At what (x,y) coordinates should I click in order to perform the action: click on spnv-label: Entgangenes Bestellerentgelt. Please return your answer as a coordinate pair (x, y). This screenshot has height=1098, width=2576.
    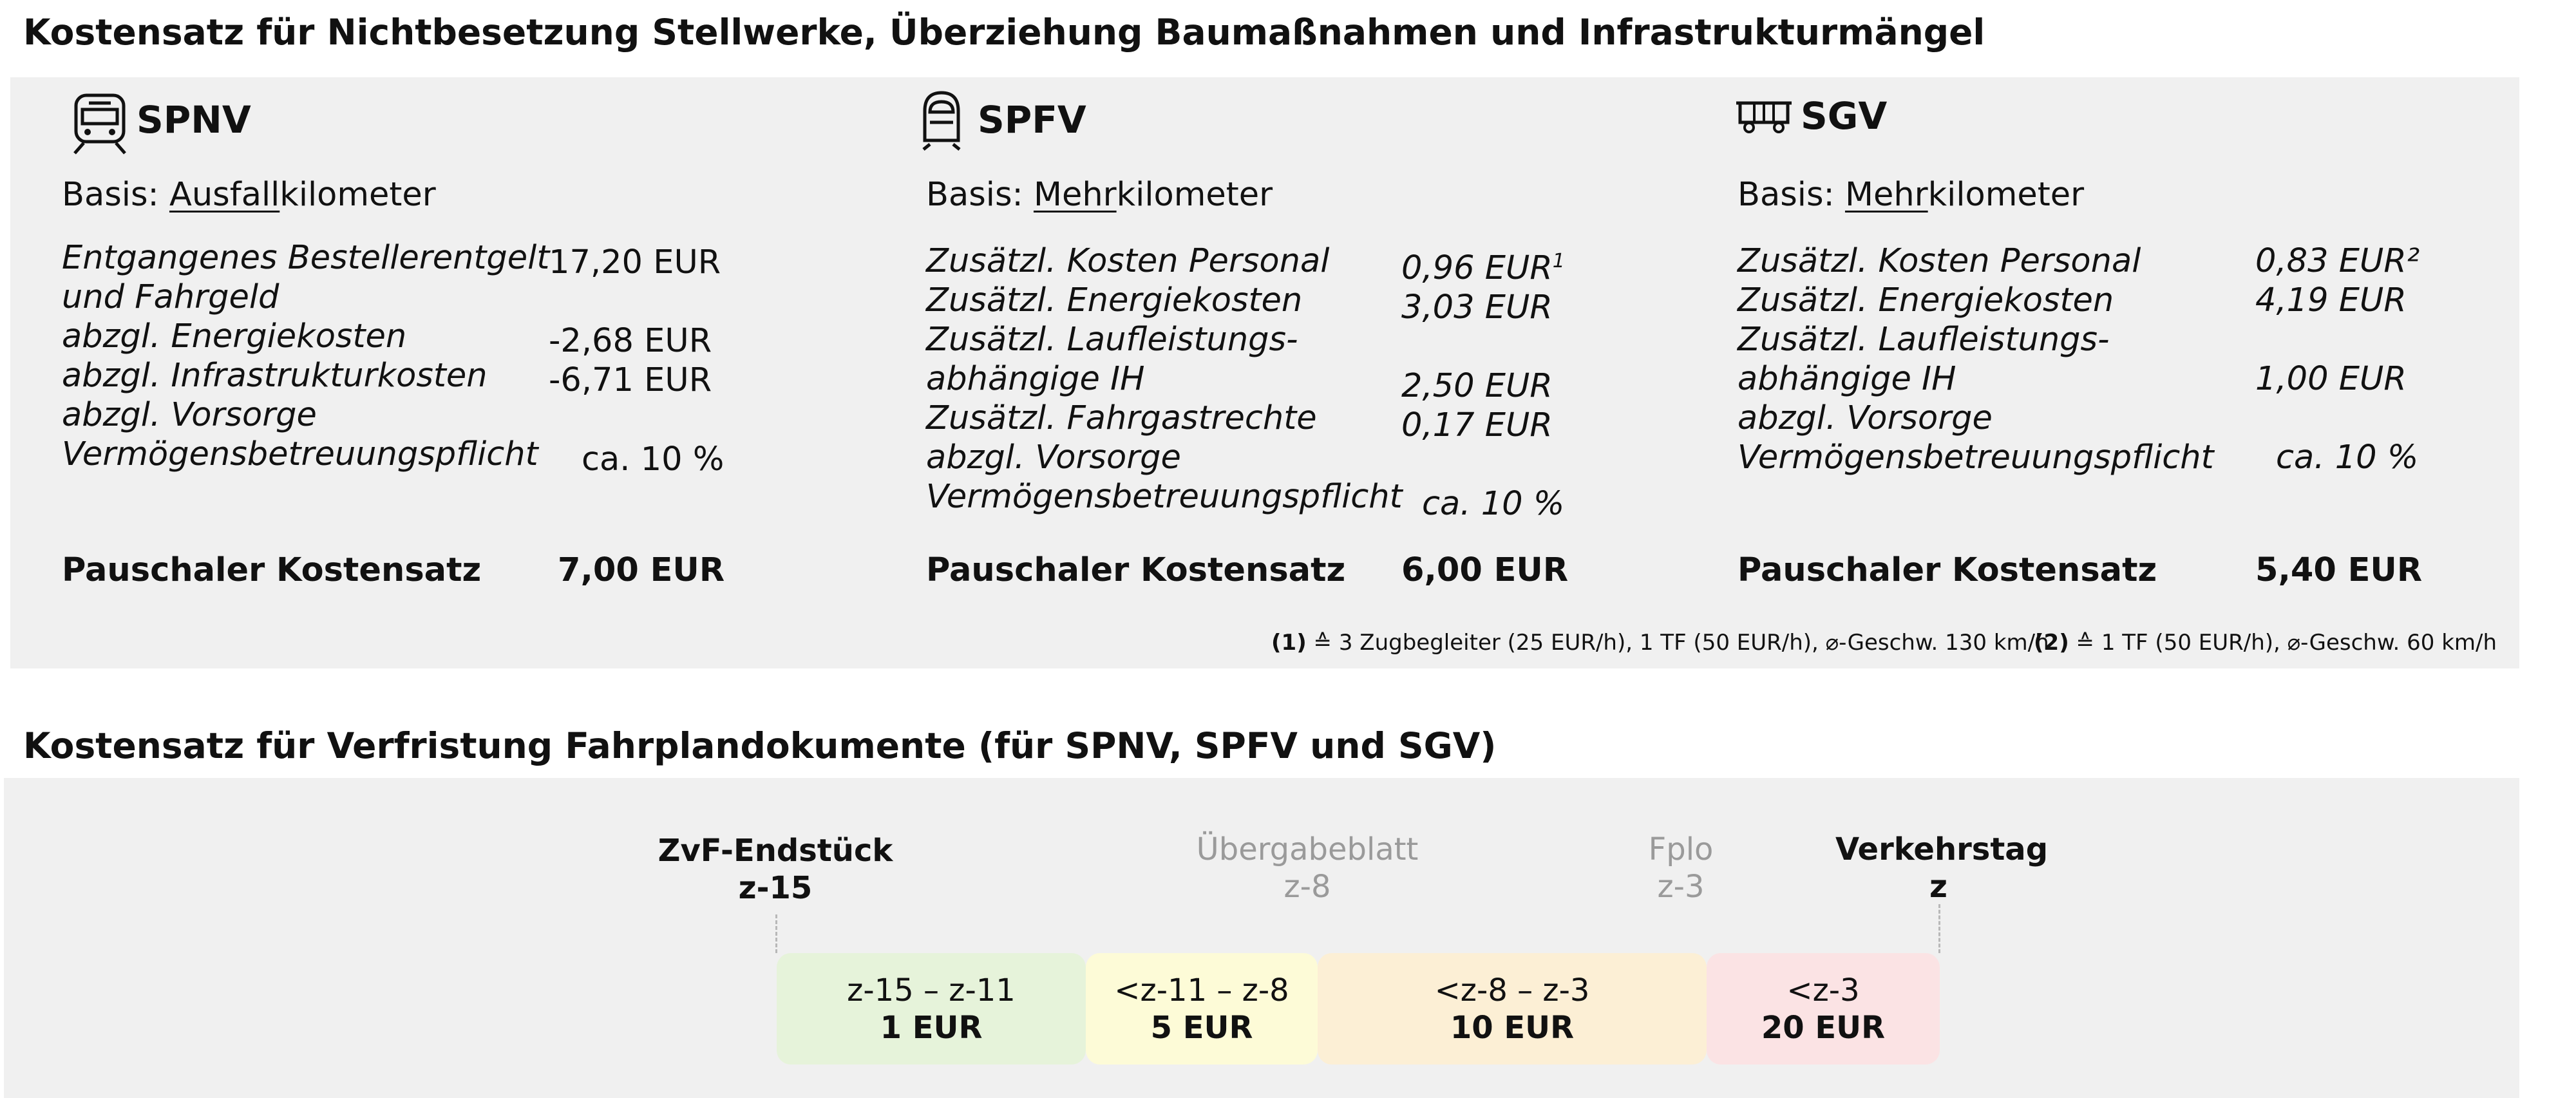
    Looking at the image, I should click on (306, 258).